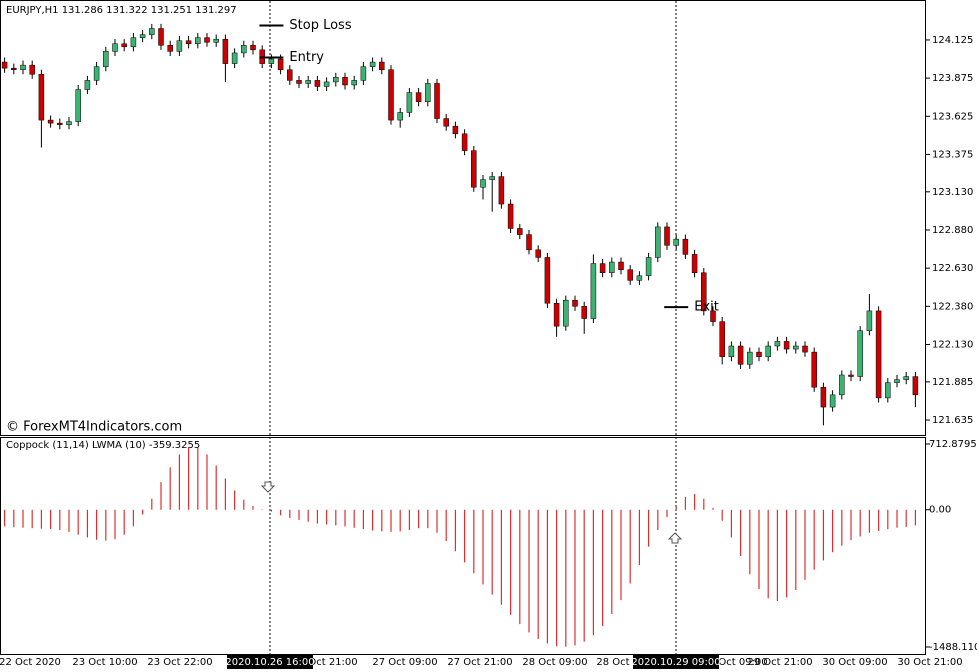 The image size is (977, 672). Describe the element at coordinates (952, 116) in the screenshot. I see `y-tick-label: 123.625` at that location.